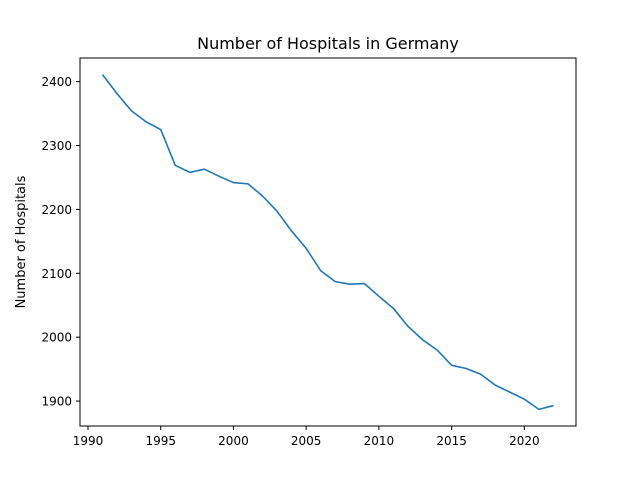  Describe the element at coordinates (379, 441) in the screenshot. I see `x-tick-label: 2010` at that location.